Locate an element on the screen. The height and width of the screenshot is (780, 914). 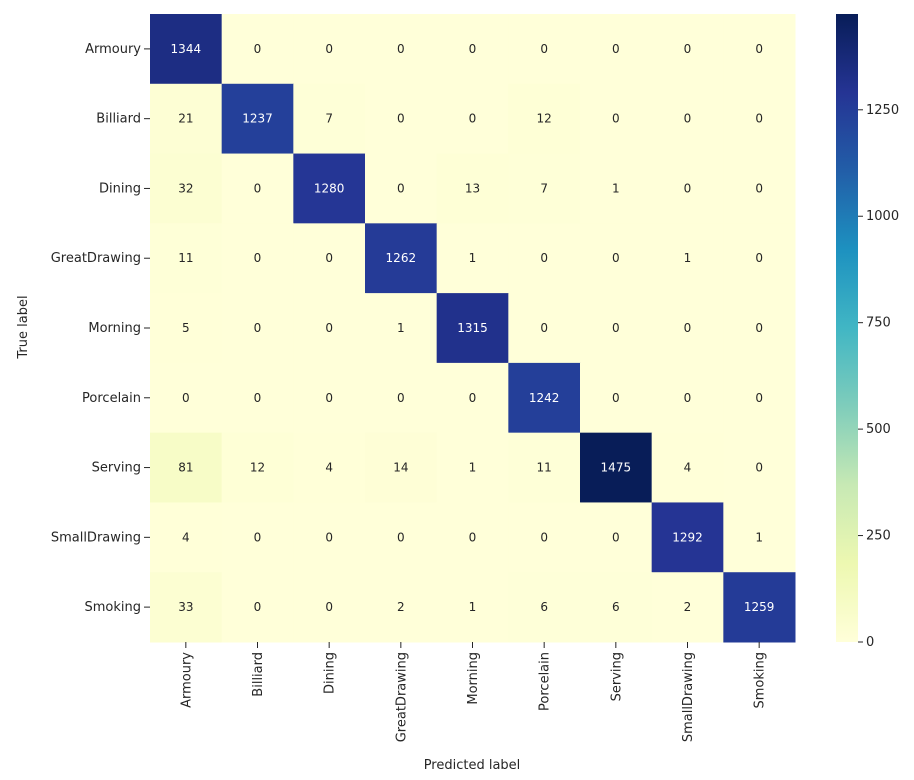
y-tick-label: Dining is located at coordinates (120, 188).